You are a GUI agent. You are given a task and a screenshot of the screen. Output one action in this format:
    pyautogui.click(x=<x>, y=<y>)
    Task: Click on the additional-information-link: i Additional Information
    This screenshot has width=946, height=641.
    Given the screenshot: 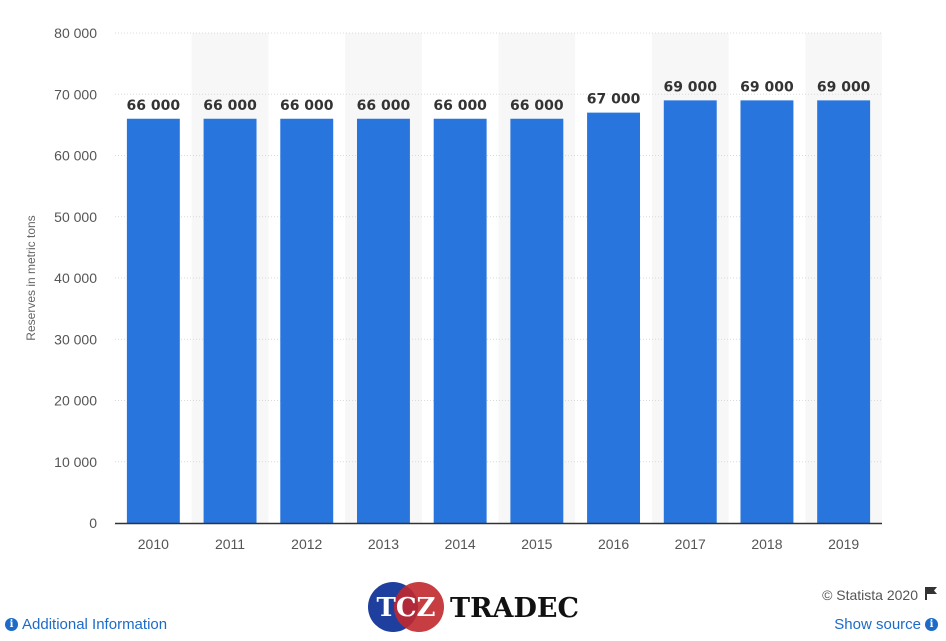 What is the action you would take?
    pyautogui.click(x=86, y=624)
    